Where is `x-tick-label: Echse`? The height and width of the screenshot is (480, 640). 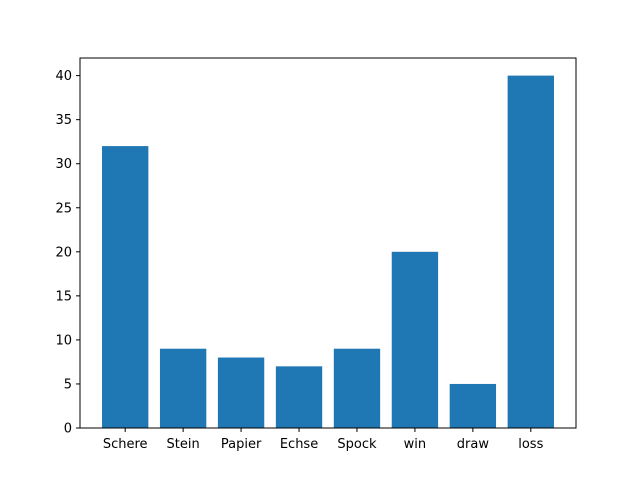
x-tick-label: Echse is located at coordinates (299, 444).